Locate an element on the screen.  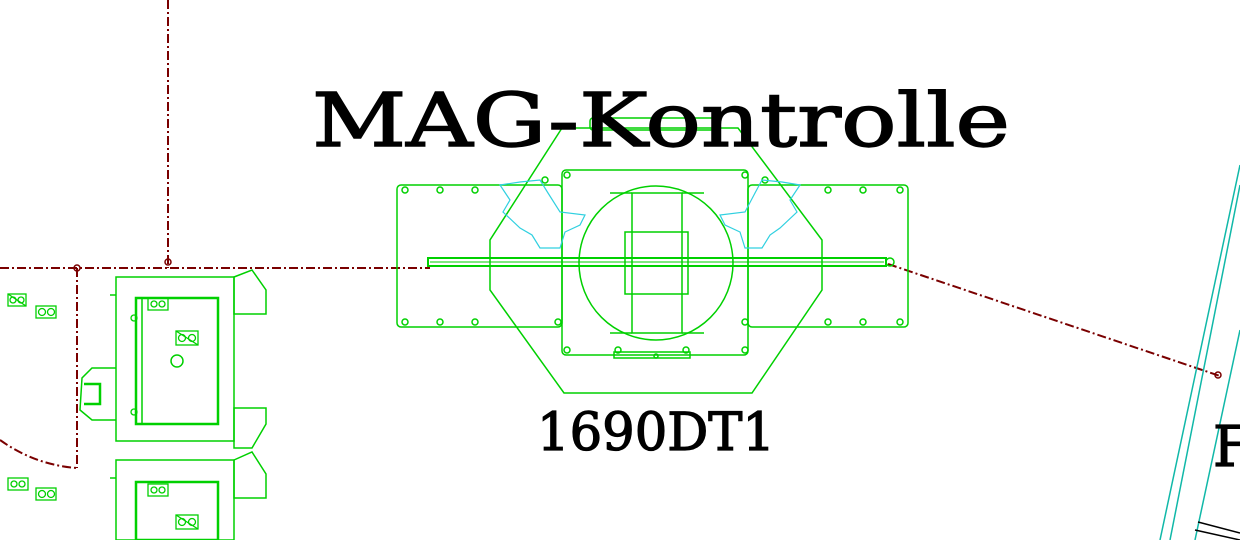
rails is located at coordinates (1199, 352).